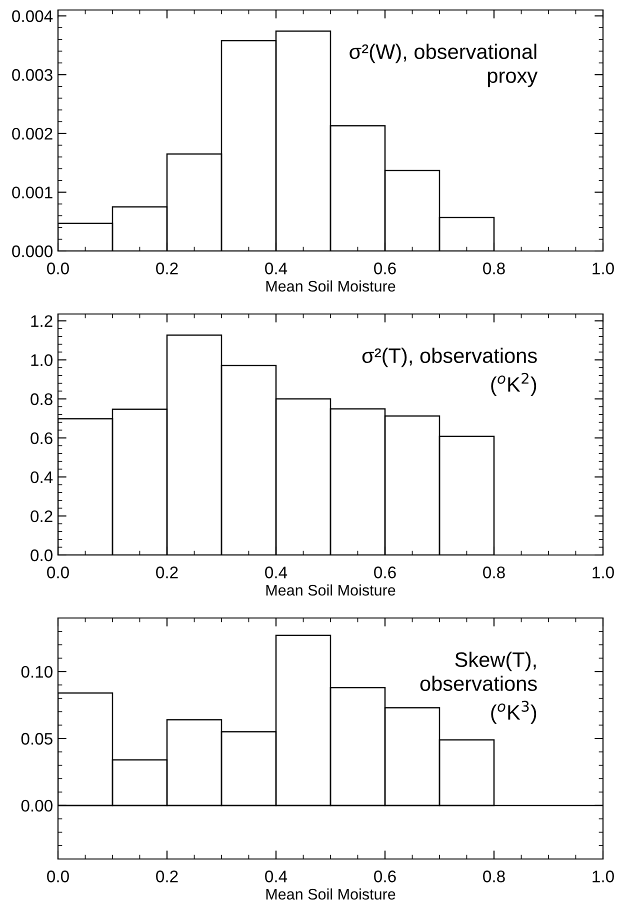  Describe the element at coordinates (444, 66) in the screenshot. I see `annotation: σ²(W), observational proxy` at that location.